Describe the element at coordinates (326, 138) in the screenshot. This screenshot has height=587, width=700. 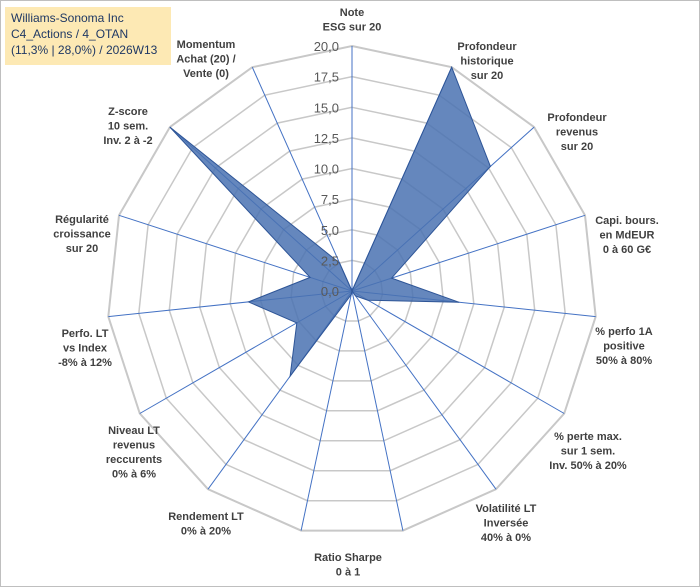
I see `tick-label: 12,5` at that location.